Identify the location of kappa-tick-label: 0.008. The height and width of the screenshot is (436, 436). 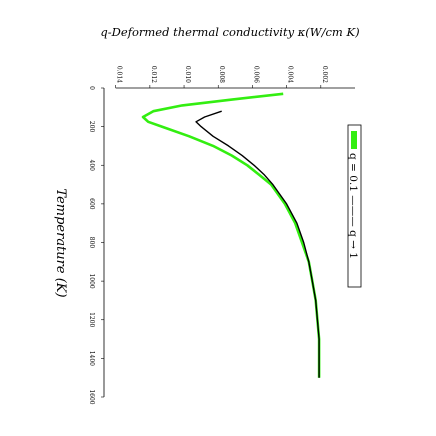
(221, 74).